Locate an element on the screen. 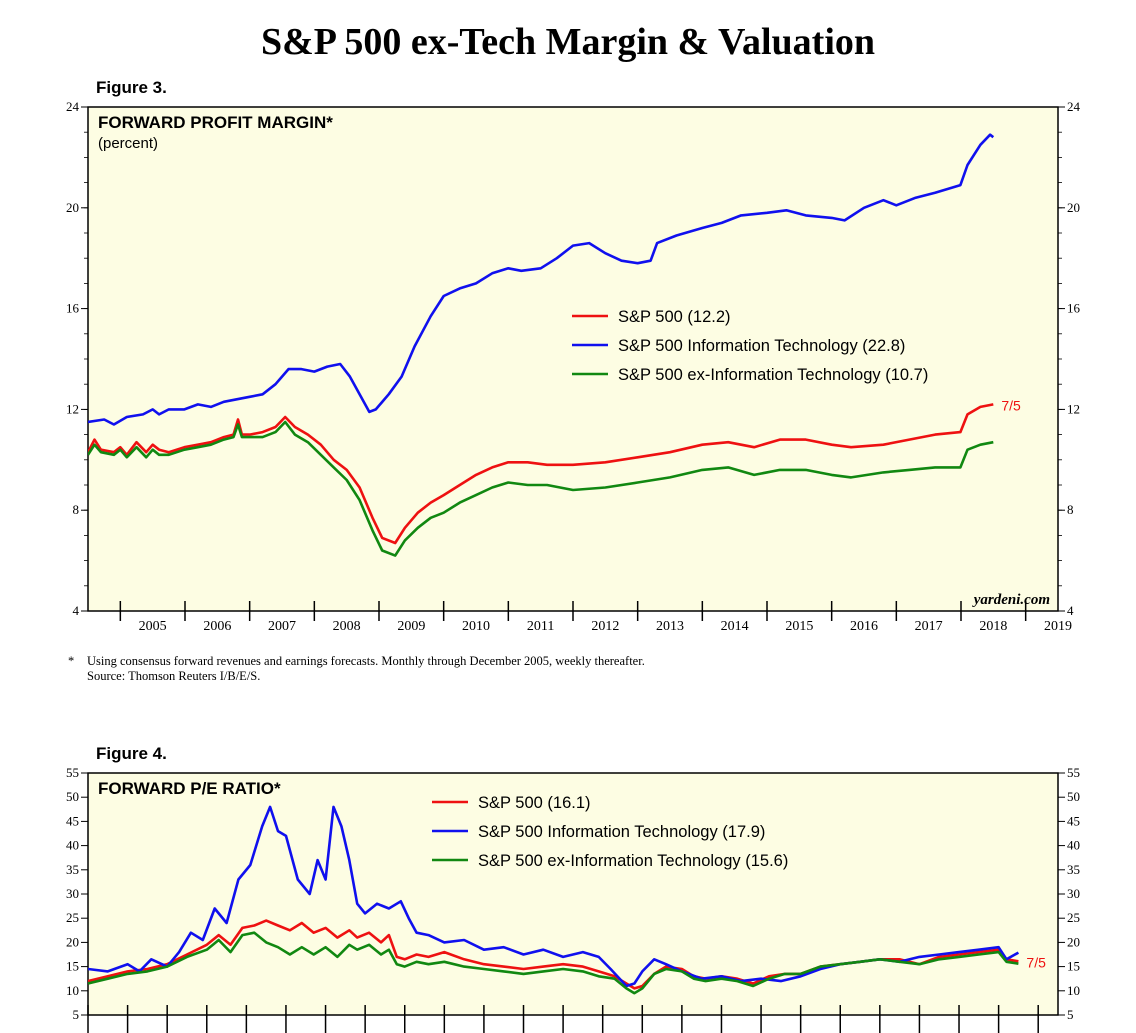 Image resolution: width=1136 pixels, height=1033 pixels. y-tick-label-left: 8 is located at coordinates (76, 509).